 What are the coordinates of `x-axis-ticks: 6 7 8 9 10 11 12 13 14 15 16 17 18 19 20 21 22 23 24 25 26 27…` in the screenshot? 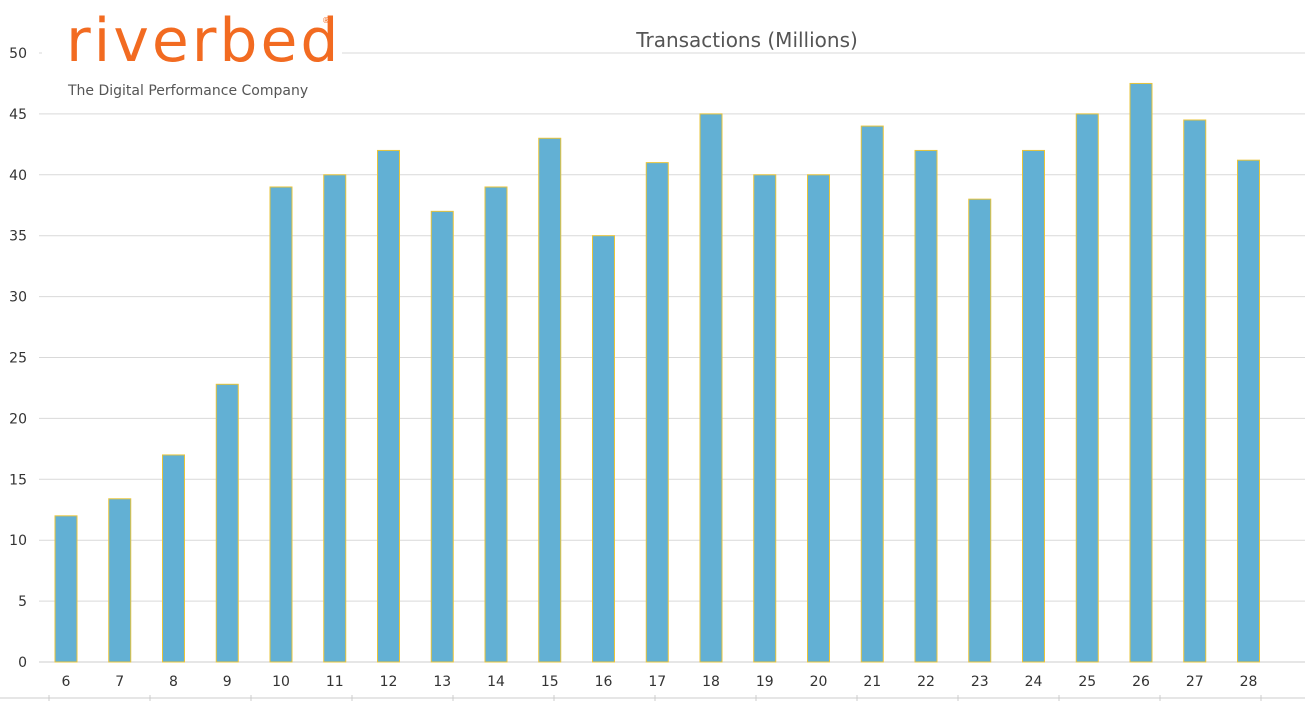 It's located at (660, 682).